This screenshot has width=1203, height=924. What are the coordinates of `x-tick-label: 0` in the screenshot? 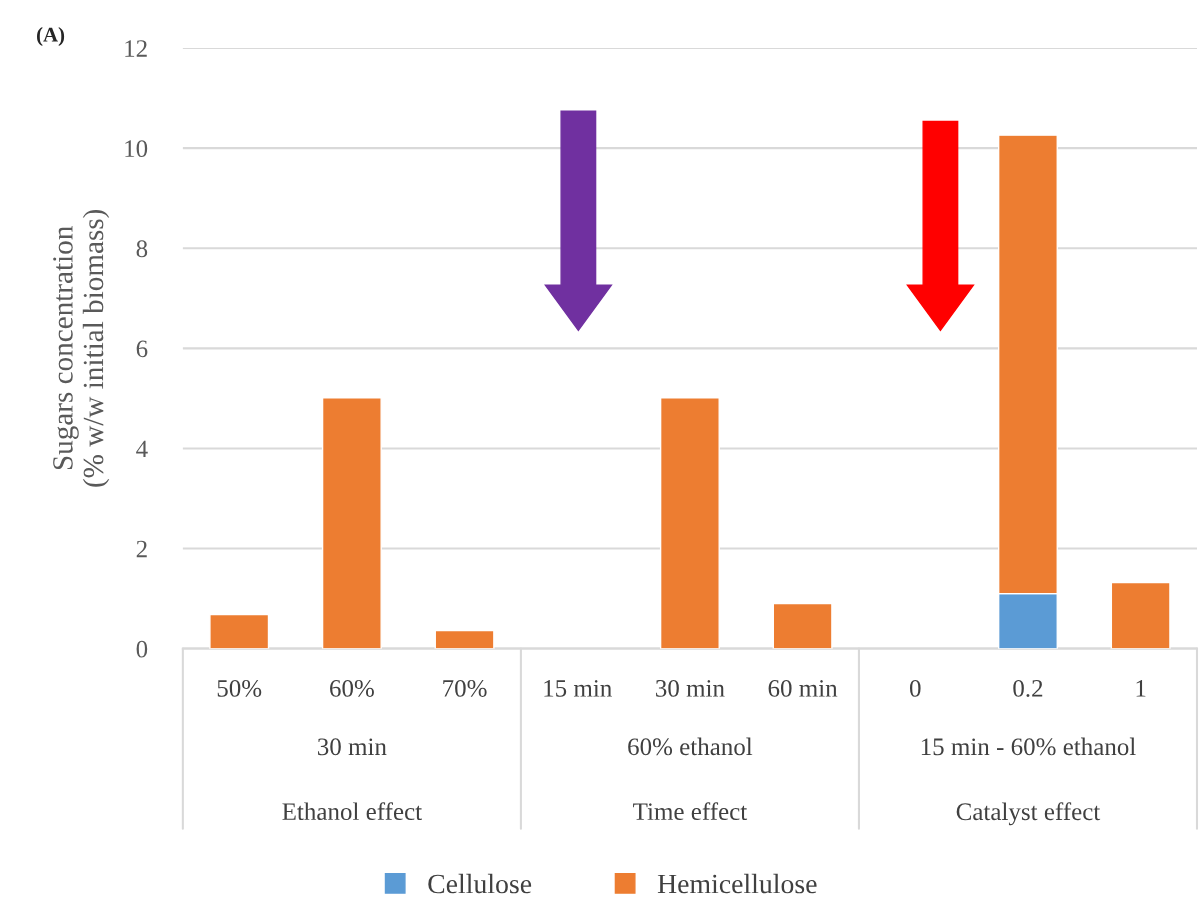 It's located at (915, 688).